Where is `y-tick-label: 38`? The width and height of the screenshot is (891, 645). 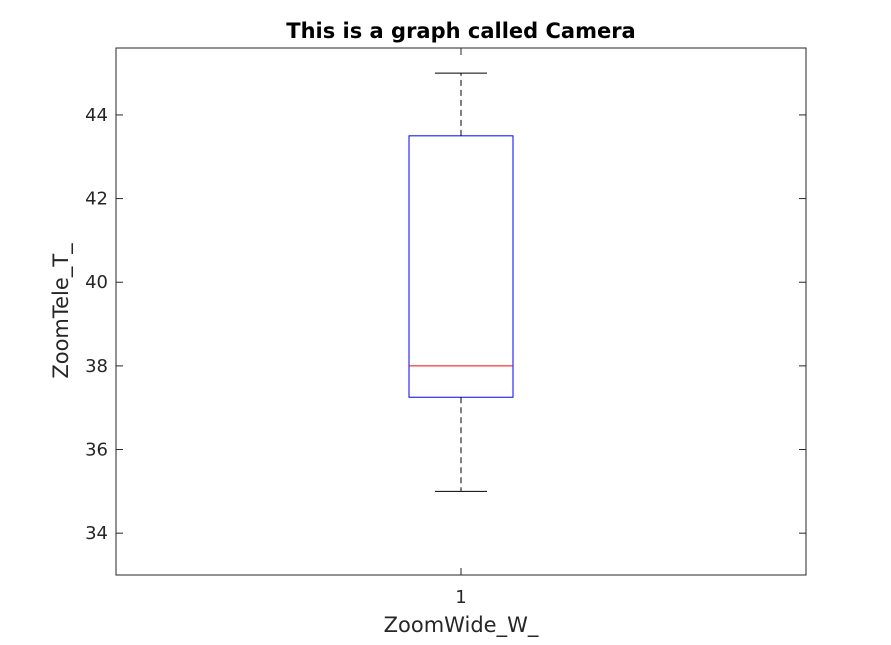
y-tick-label: 38 is located at coordinates (96, 366).